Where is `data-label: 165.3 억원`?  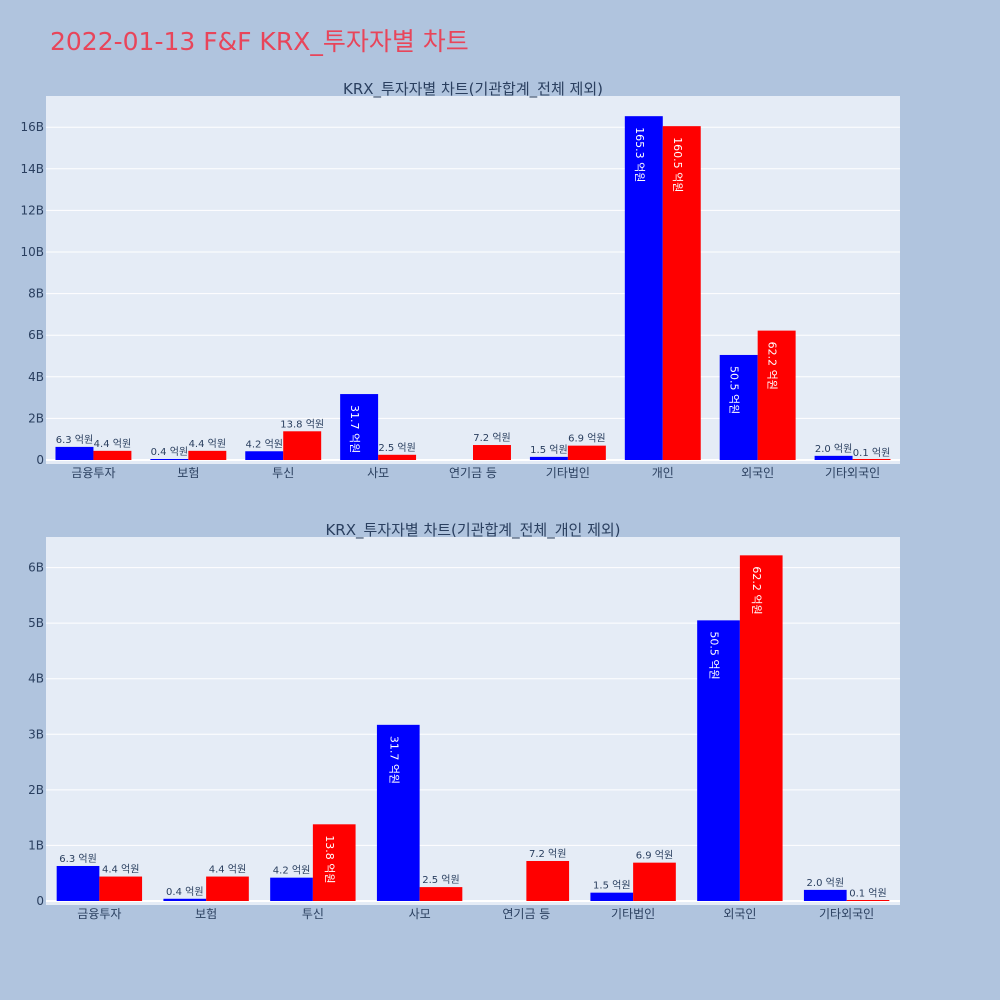 data-label: 165.3 억원 is located at coordinates (639, 154).